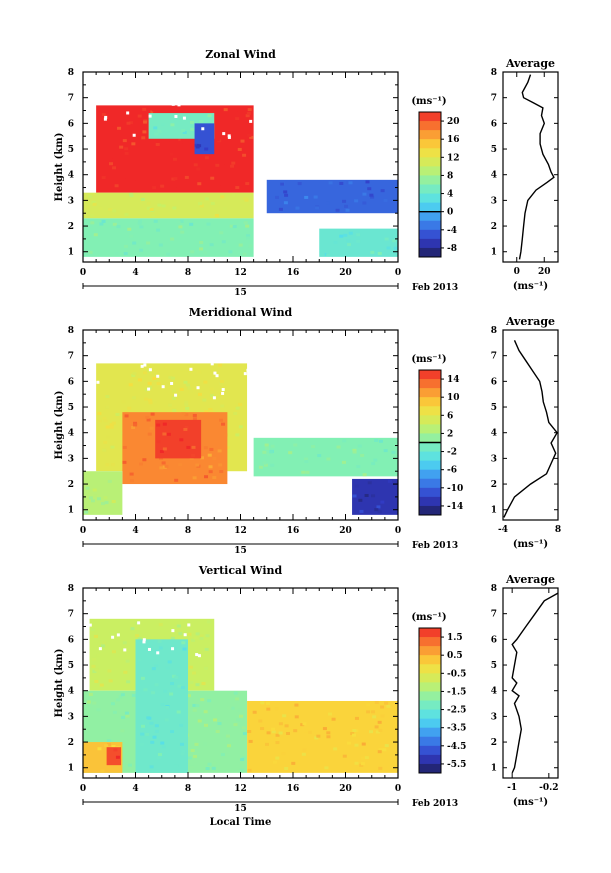 The image size is (611, 873). Describe the element at coordinates (456, 765) in the screenshot. I see `colorbar-tick-label: -5.5` at that location.